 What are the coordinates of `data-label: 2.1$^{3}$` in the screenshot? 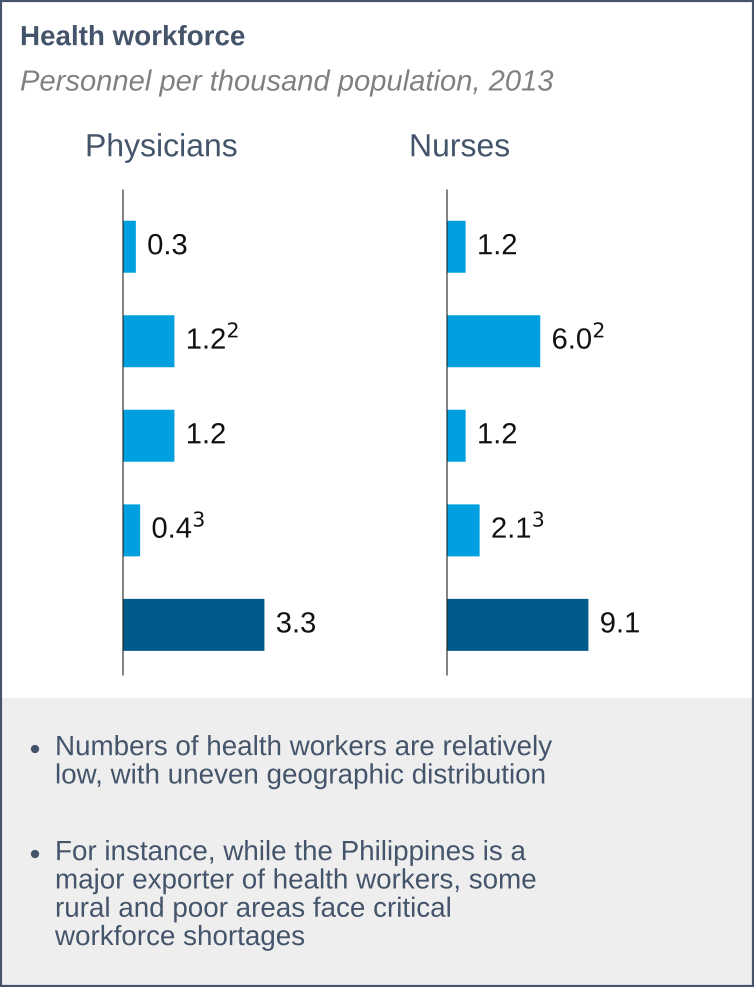 It's located at (518, 524).